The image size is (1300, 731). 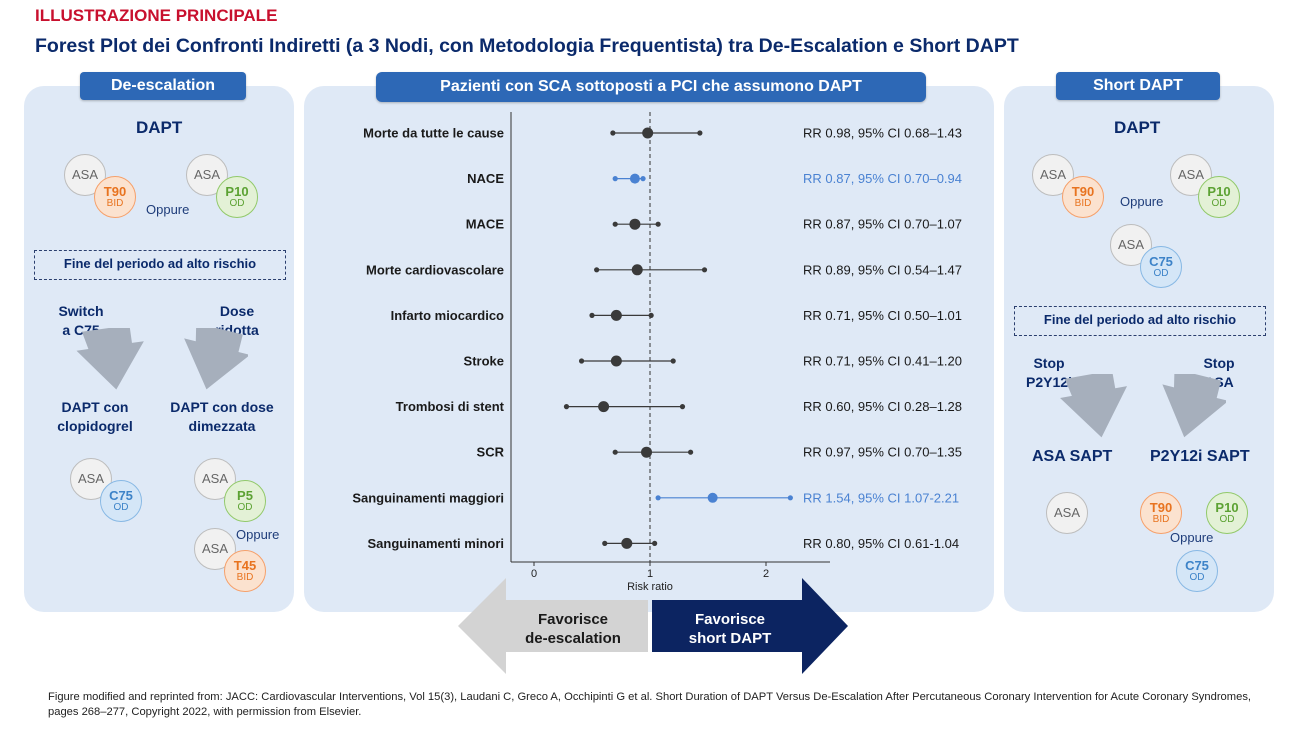 What do you see at coordinates (95, 416) in the screenshot?
I see `left-dapt-clopi-label: DAPT con clopidogrel` at bounding box center [95, 416].